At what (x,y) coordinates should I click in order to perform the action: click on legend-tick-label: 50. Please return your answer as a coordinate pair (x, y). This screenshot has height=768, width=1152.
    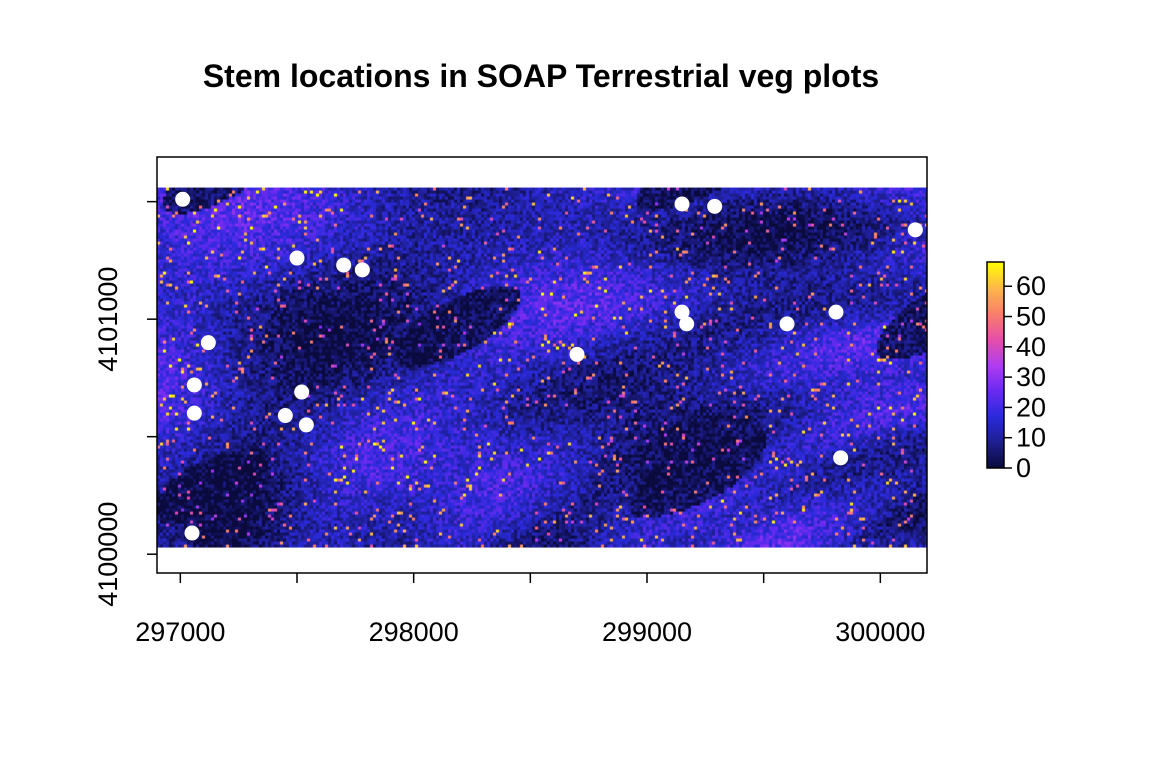
    Looking at the image, I should click on (1031, 317).